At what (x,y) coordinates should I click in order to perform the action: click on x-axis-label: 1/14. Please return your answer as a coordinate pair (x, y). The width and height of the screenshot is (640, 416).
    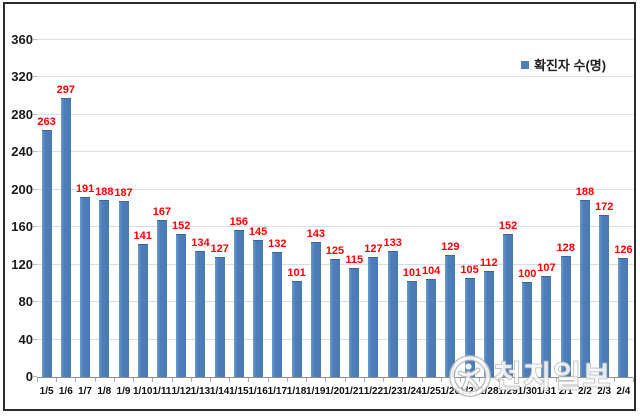
    Looking at the image, I should click on (219, 391).